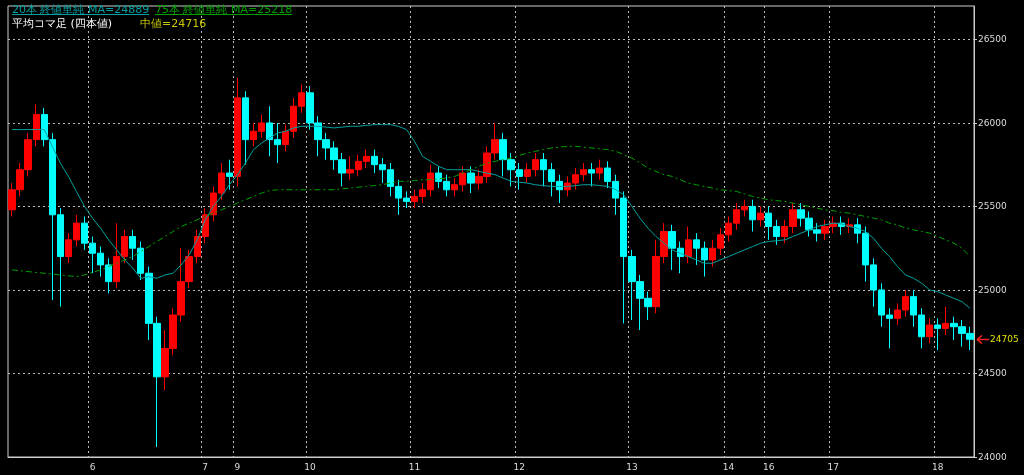  I want to click on text: 平均コマ足 (四本値), so click(62, 23).